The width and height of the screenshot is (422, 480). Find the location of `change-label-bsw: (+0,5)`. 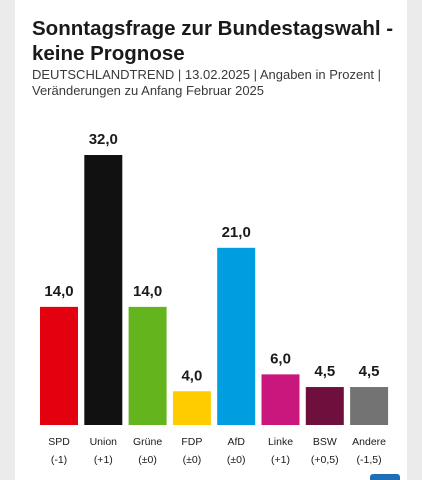

change-label-bsw: (+0,5) is located at coordinates (325, 460).